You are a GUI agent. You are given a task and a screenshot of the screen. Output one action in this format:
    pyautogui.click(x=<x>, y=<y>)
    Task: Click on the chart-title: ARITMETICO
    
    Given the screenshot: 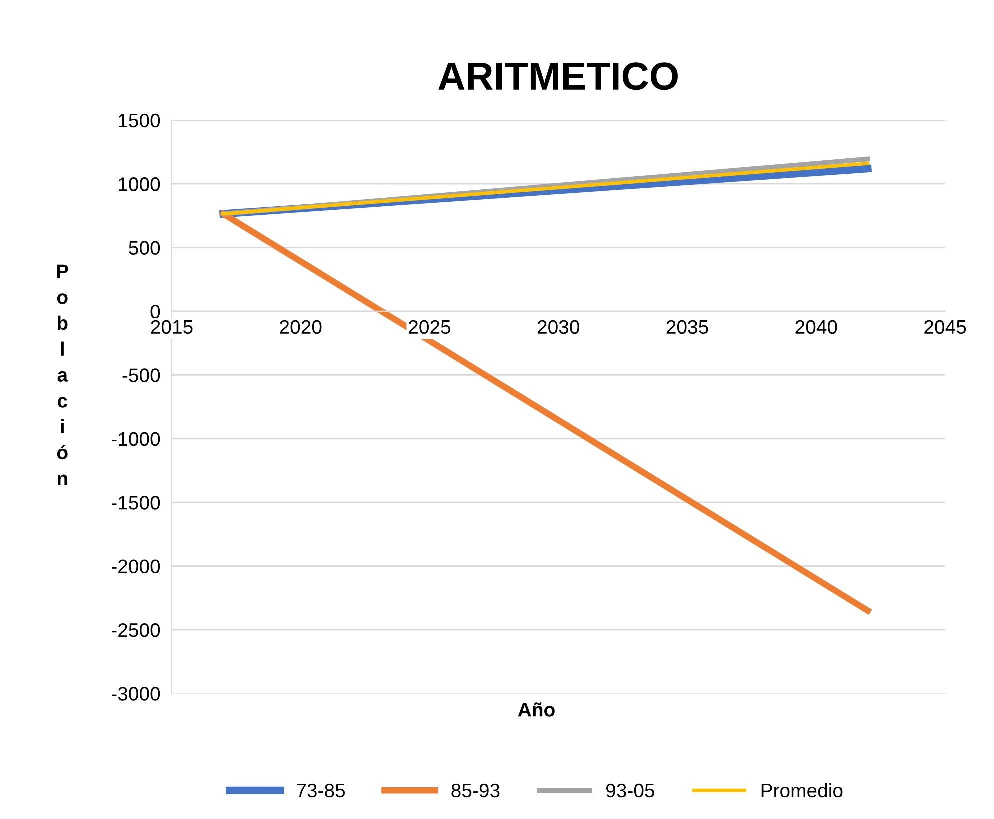 What is the action you would take?
    pyautogui.click(x=558, y=76)
    